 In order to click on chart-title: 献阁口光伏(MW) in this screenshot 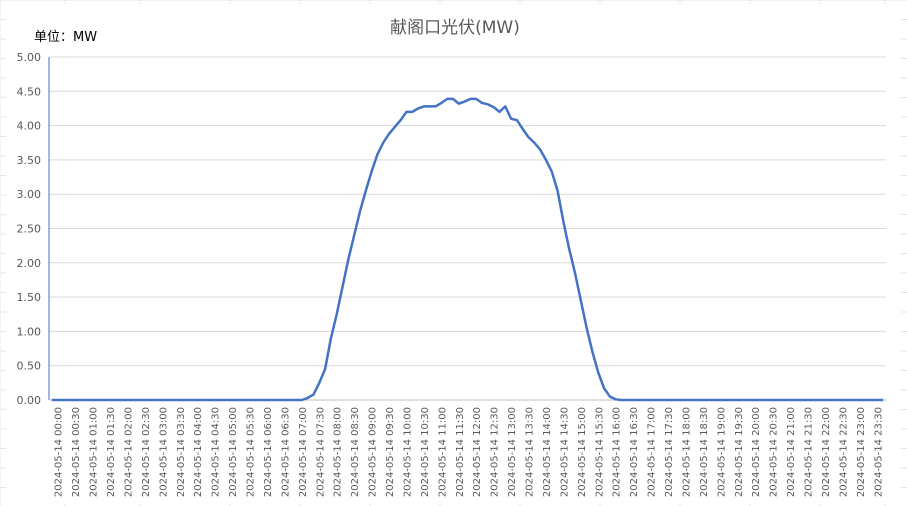, I will do `click(455, 28)`.